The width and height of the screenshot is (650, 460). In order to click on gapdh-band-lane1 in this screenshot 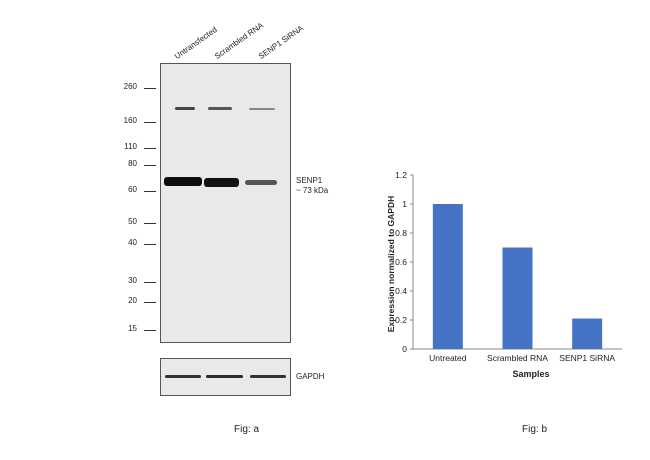, I will do `click(183, 376)`.